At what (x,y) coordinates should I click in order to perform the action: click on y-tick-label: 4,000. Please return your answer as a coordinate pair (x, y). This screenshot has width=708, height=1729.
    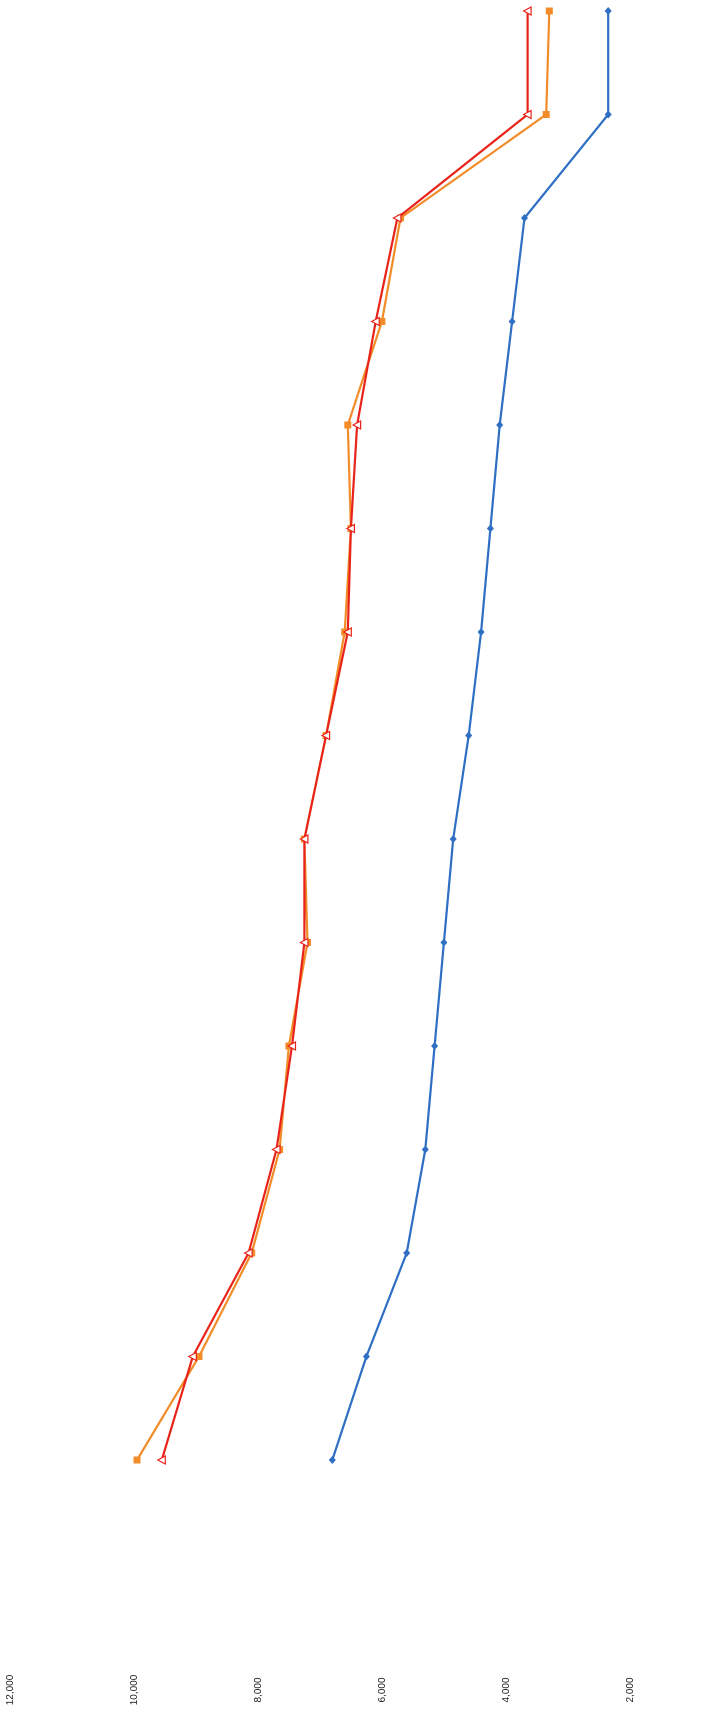
    Looking at the image, I should click on (506, 1689).